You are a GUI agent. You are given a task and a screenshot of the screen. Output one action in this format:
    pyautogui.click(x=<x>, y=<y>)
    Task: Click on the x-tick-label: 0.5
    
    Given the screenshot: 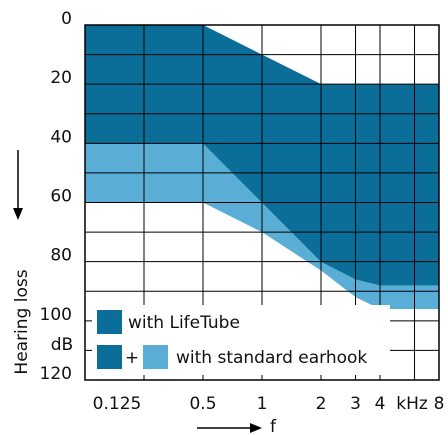 What is the action you would take?
    pyautogui.click(x=202, y=404)
    